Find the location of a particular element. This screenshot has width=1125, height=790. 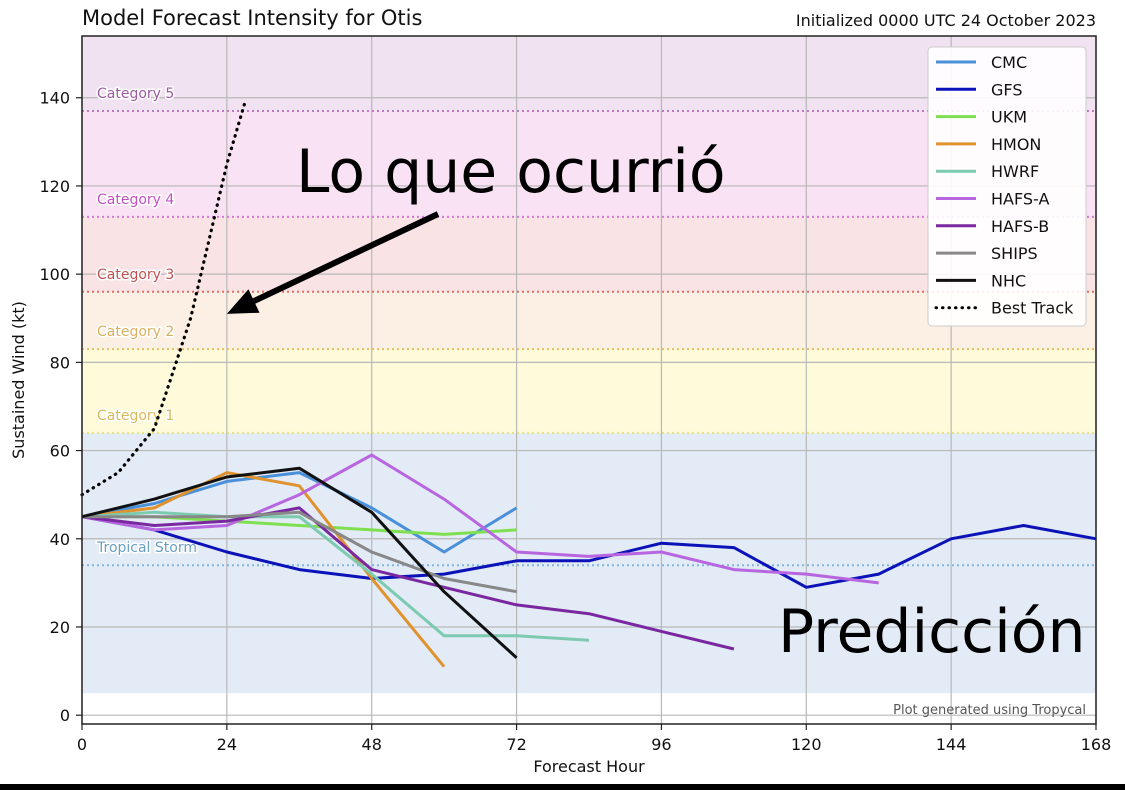

annotation-arrow-head is located at coordinates (243, 301).